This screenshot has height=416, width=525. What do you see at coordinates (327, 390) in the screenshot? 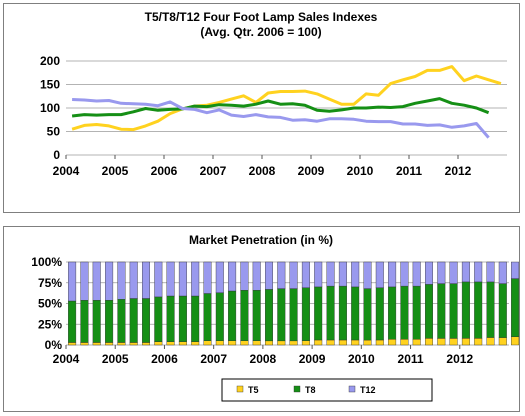
I see `legend-box` at bounding box center [327, 390].